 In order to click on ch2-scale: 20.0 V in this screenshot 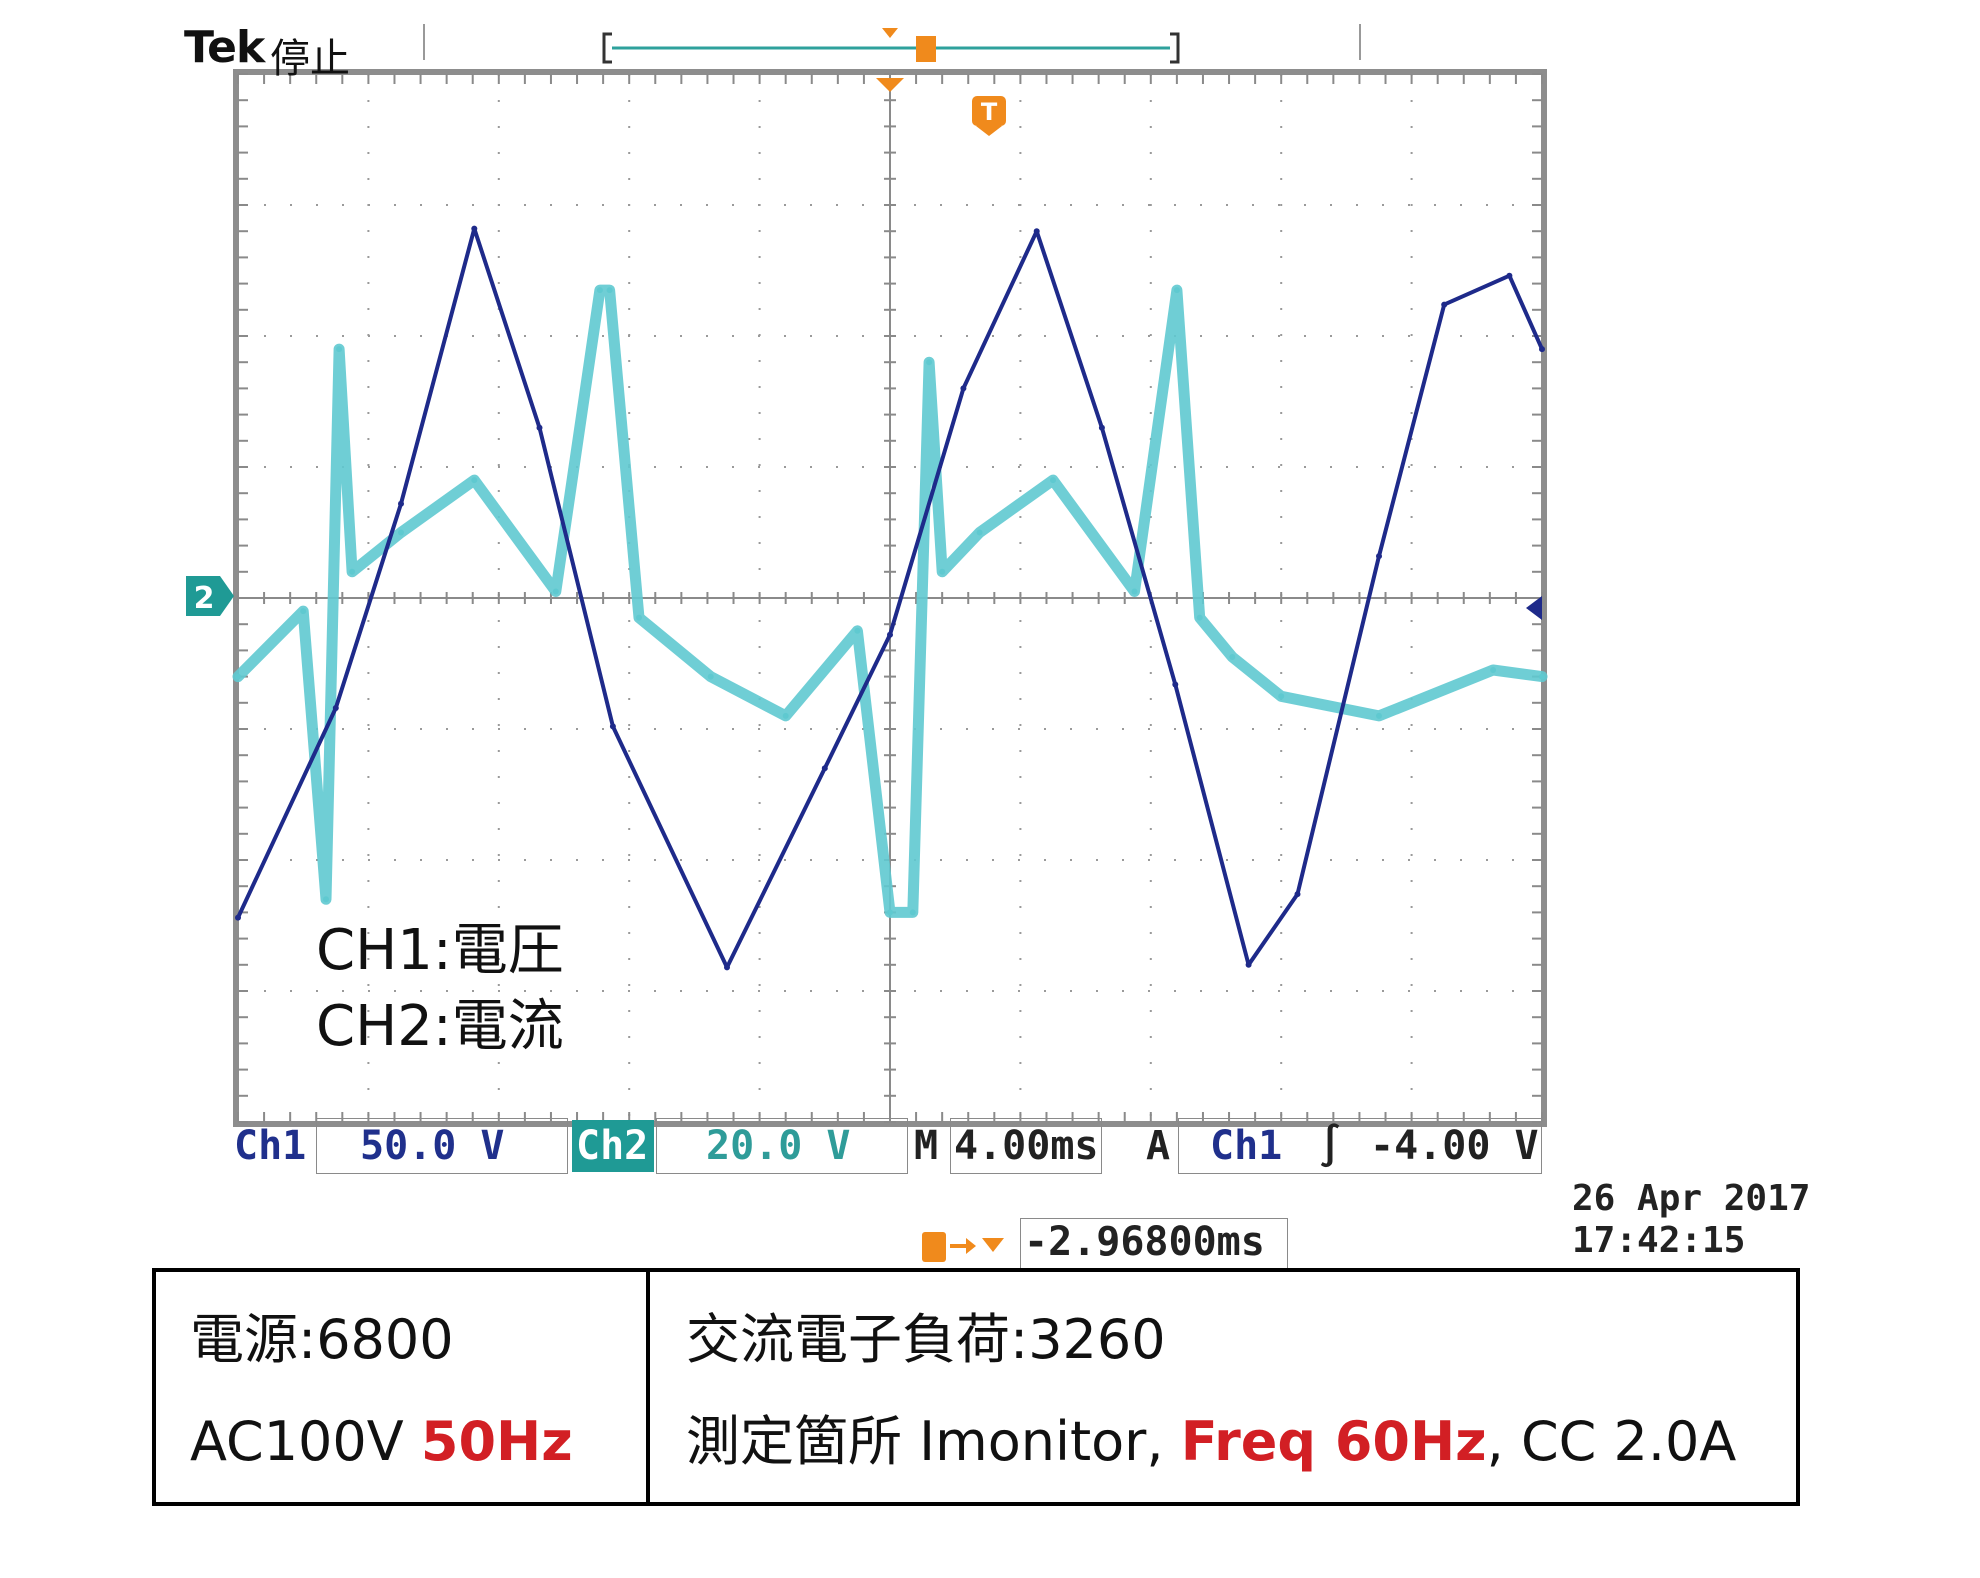, I will do `click(778, 1146)`.